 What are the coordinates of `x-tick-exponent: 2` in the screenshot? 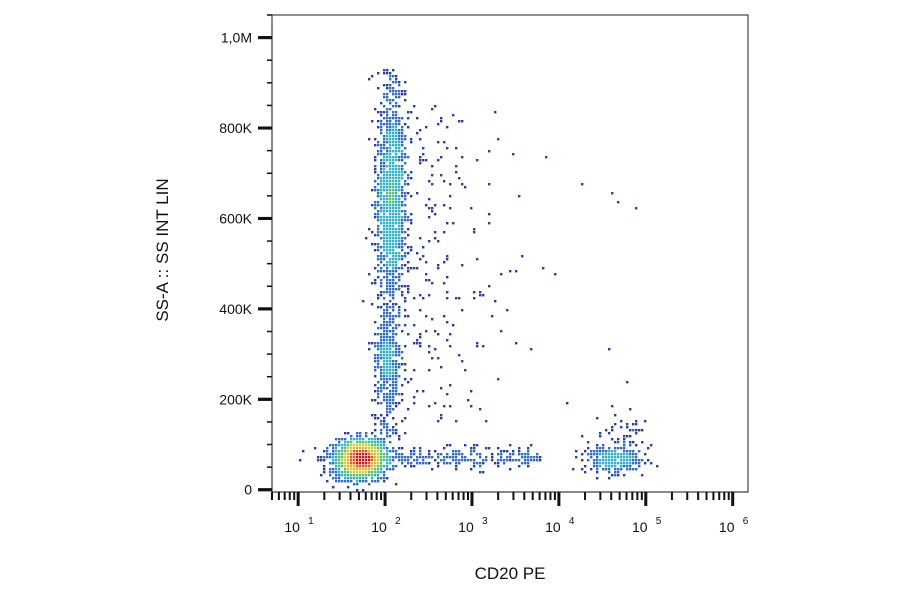 It's located at (398, 521).